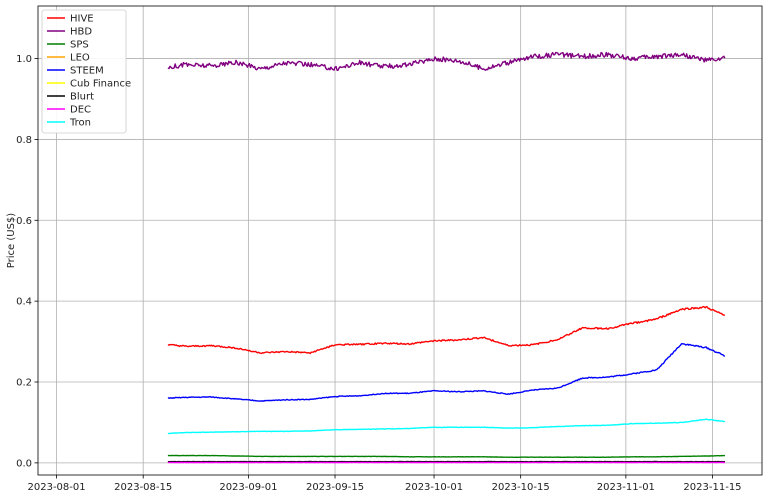 The width and height of the screenshot is (768, 497). What do you see at coordinates (446, 61) in the screenshot?
I see `series-line-hbd` at bounding box center [446, 61].